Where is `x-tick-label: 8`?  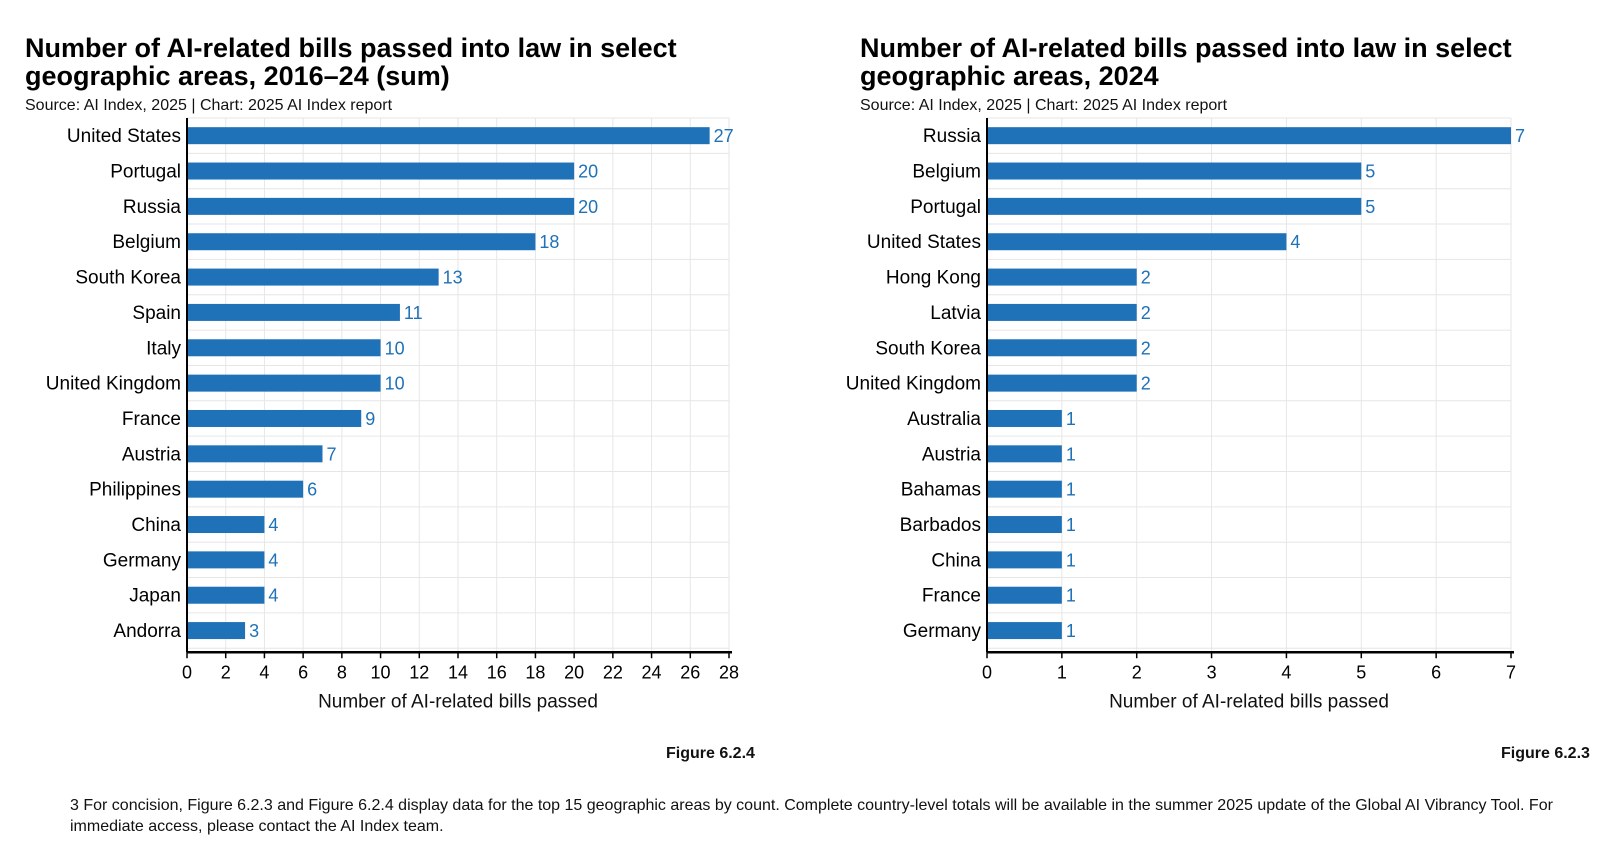 x-tick-label: 8 is located at coordinates (342, 672).